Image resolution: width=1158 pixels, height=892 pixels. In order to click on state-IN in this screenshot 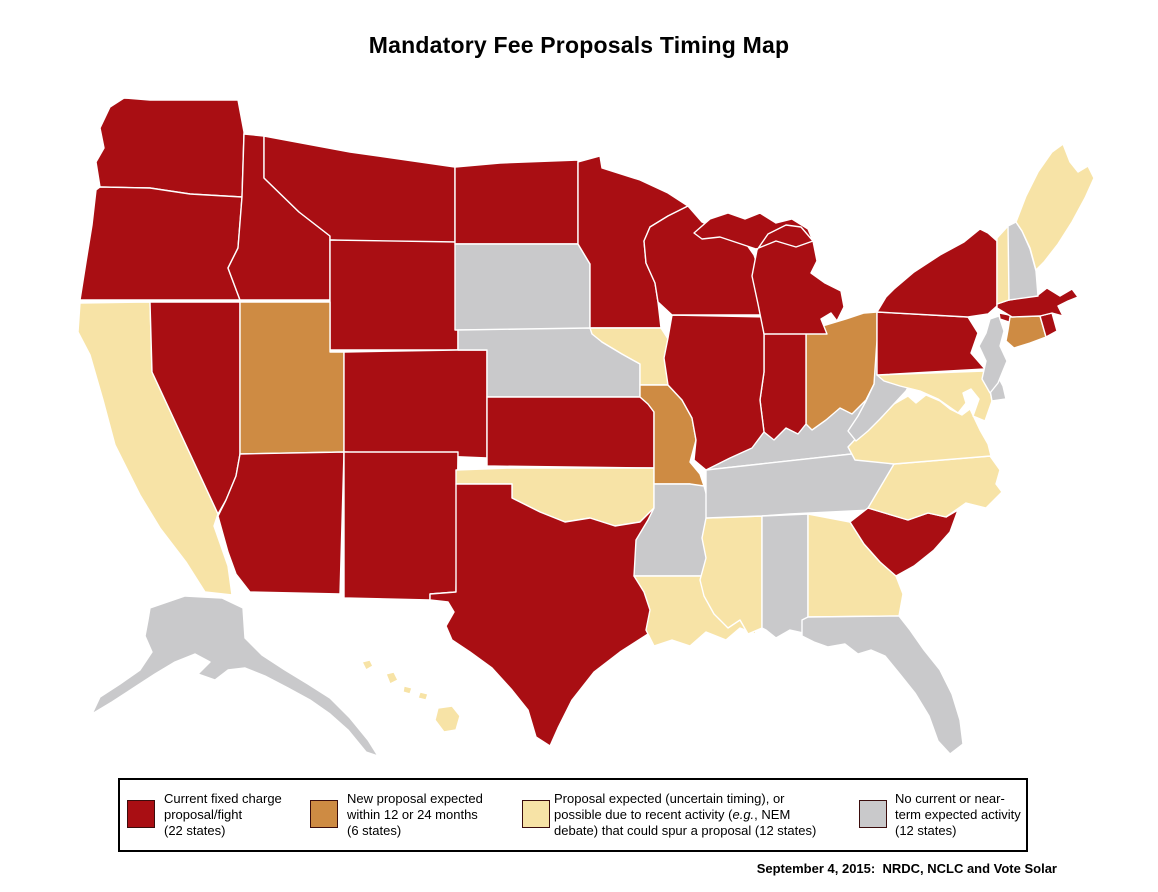, I will do `click(783, 385)`.